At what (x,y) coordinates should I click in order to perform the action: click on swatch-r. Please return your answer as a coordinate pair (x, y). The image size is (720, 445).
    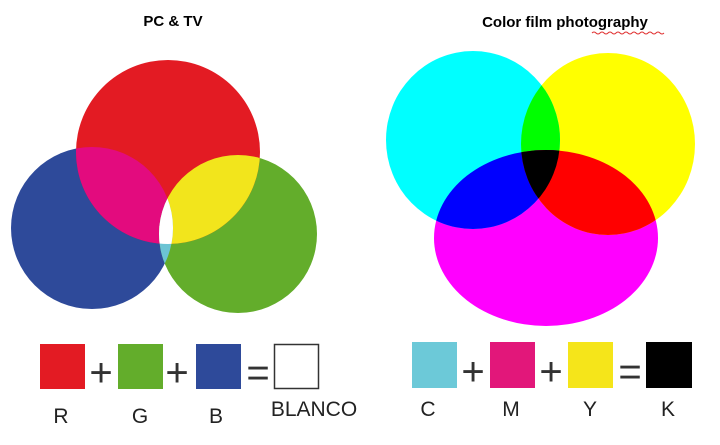
    Looking at the image, I should click on (62, 366).